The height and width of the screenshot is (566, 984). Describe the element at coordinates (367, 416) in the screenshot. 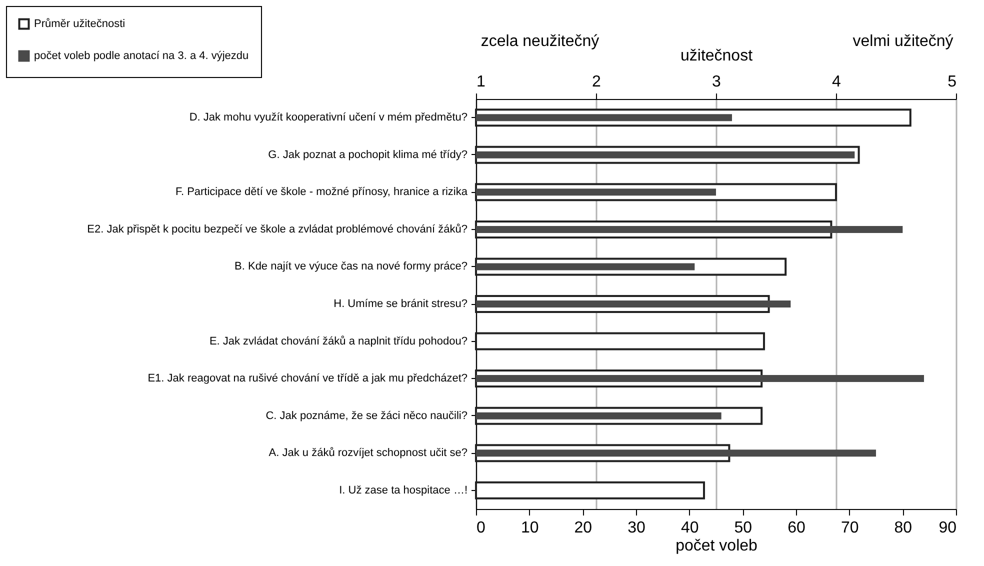

I see `y-tick-label: C. Jak poznáme, že se žáci něco naučili?` at that location.